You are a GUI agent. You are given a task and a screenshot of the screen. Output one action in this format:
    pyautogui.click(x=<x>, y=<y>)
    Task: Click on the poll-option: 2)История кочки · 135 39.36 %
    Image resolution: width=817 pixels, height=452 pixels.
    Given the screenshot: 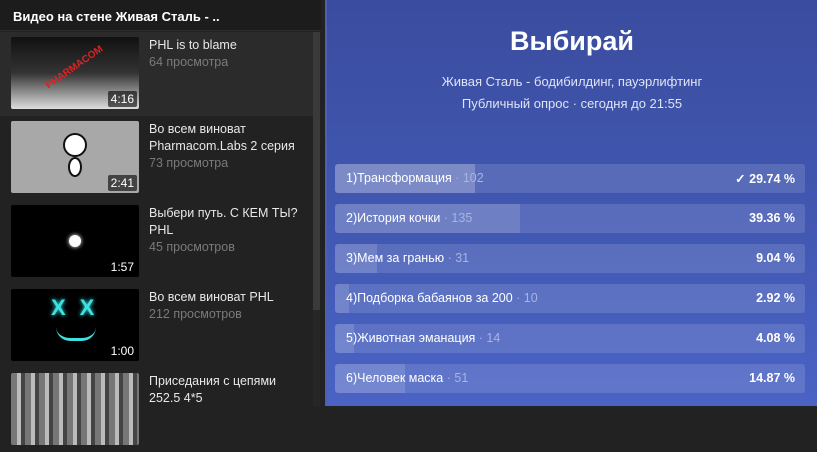 What is the action you would take?
    pyautogui.click(x=570, y=218)
    